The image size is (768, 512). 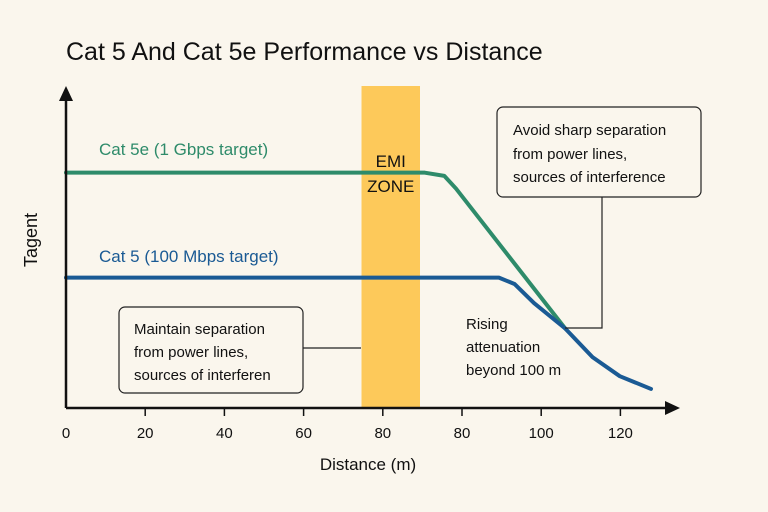 I want to click on y-axis-label: Tagent, so click(x=31, y=240).